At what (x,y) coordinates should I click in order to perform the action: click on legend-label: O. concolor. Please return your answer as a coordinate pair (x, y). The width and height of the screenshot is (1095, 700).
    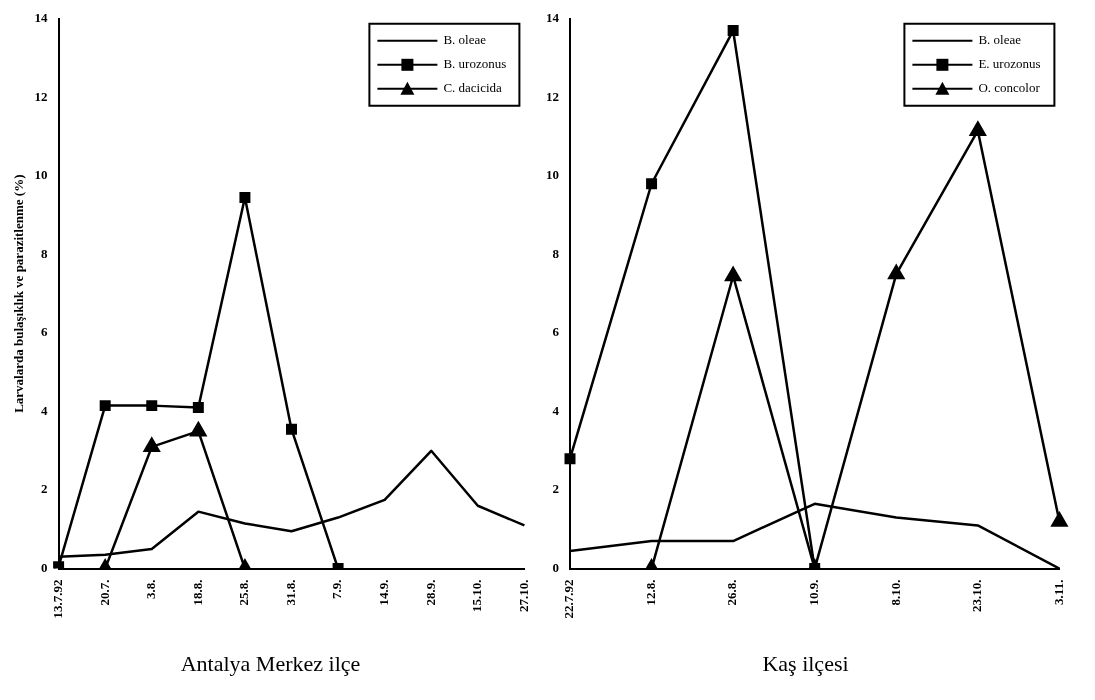
    Looking at the image, I should click on (1009, 88).